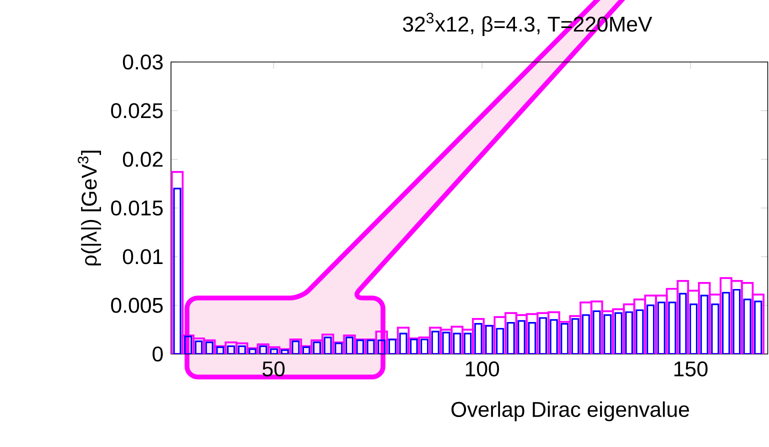  I want to click on x-axis-title: Overlap Dirac eigenvalue, so click(570, 411).